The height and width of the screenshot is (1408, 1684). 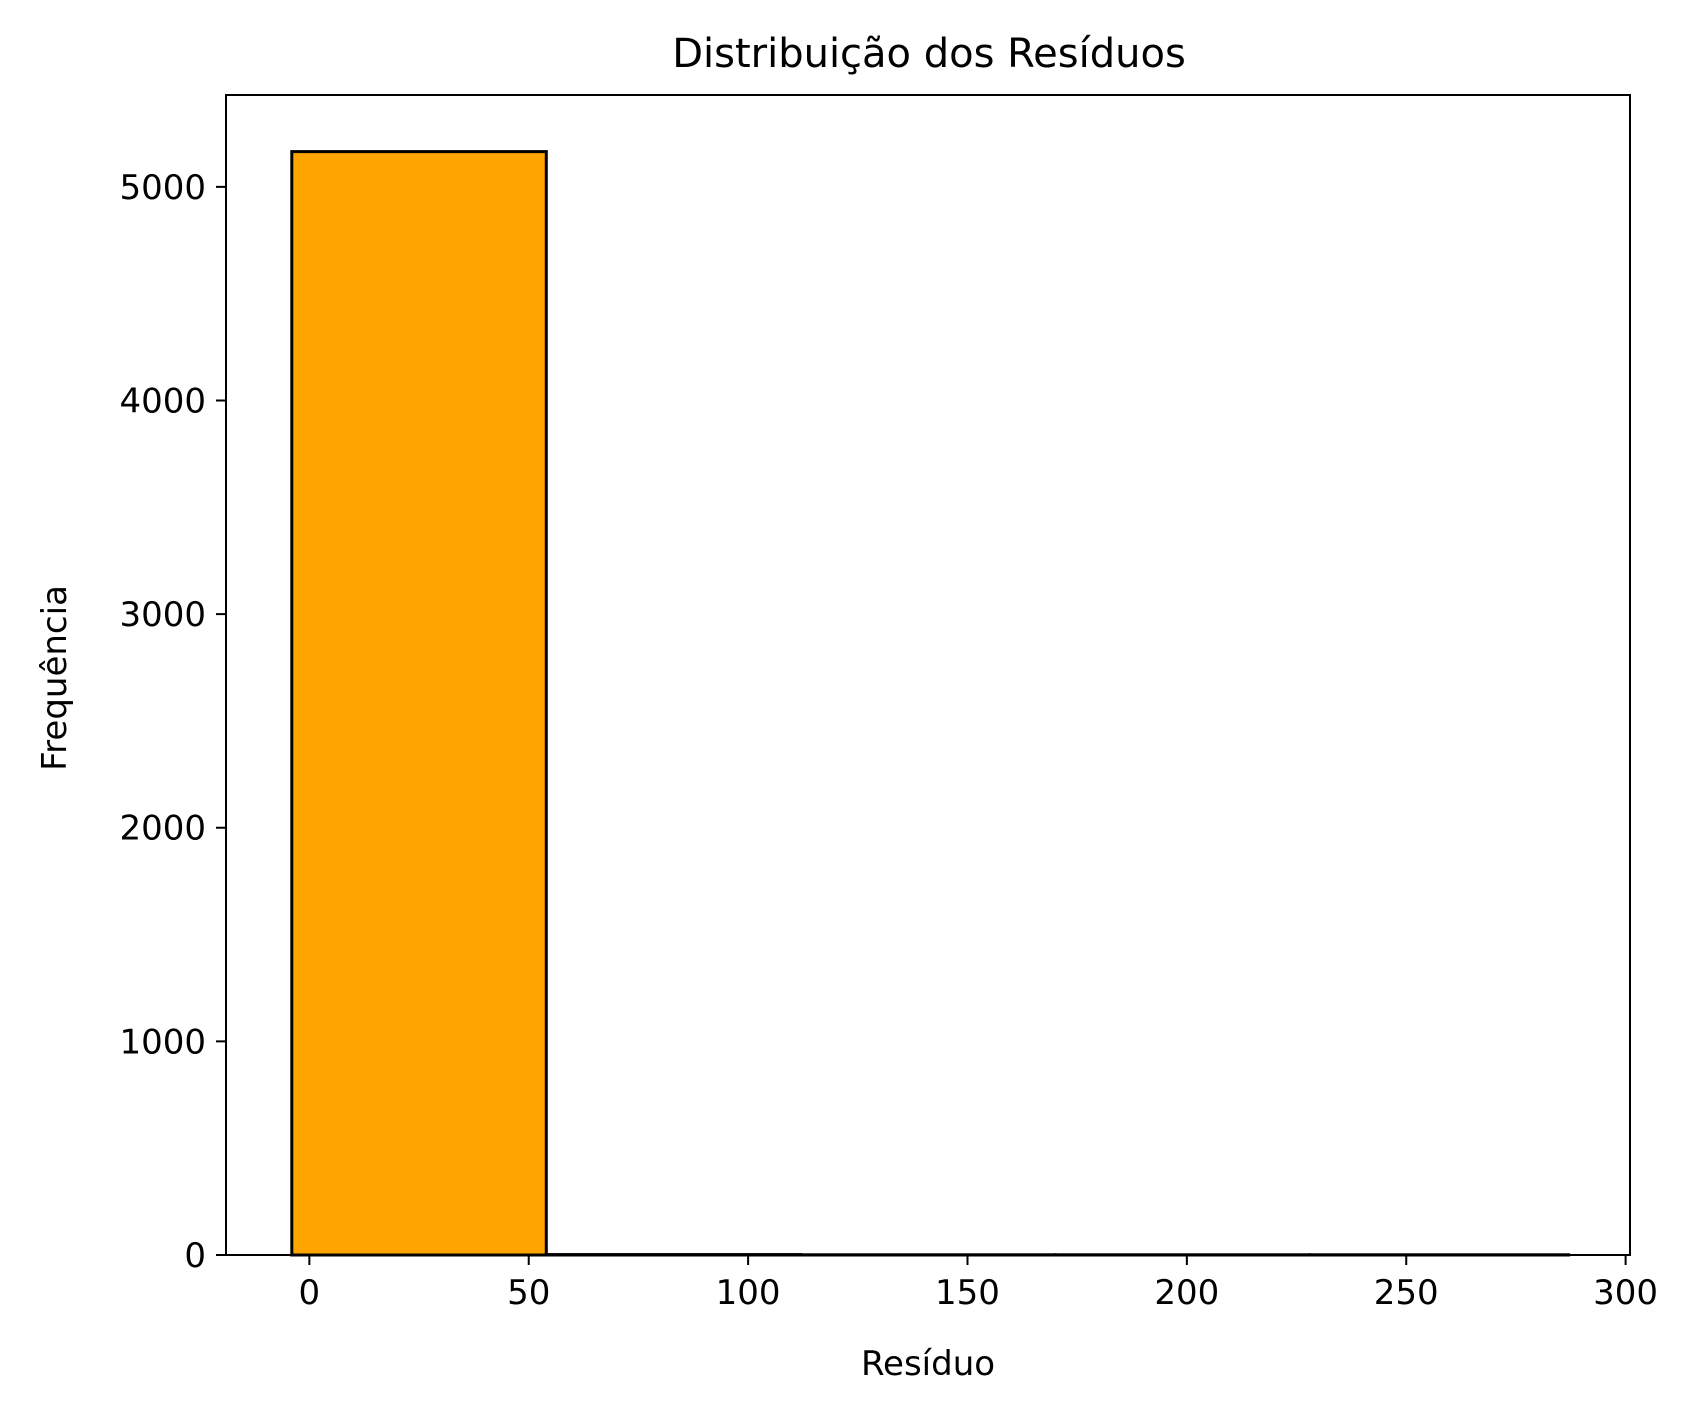 What do you see at coordinates (1186, 1293) in the screenshot?
I see `x-tick-label: 200` at bounding box center [1186, 1293].